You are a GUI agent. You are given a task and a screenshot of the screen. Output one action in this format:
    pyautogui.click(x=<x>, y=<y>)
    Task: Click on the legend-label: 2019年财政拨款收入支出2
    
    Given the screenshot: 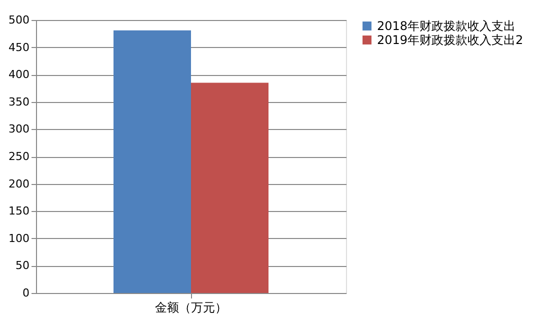 What is the action you would take?
    pyautogui.click(x=450, y=40)
    